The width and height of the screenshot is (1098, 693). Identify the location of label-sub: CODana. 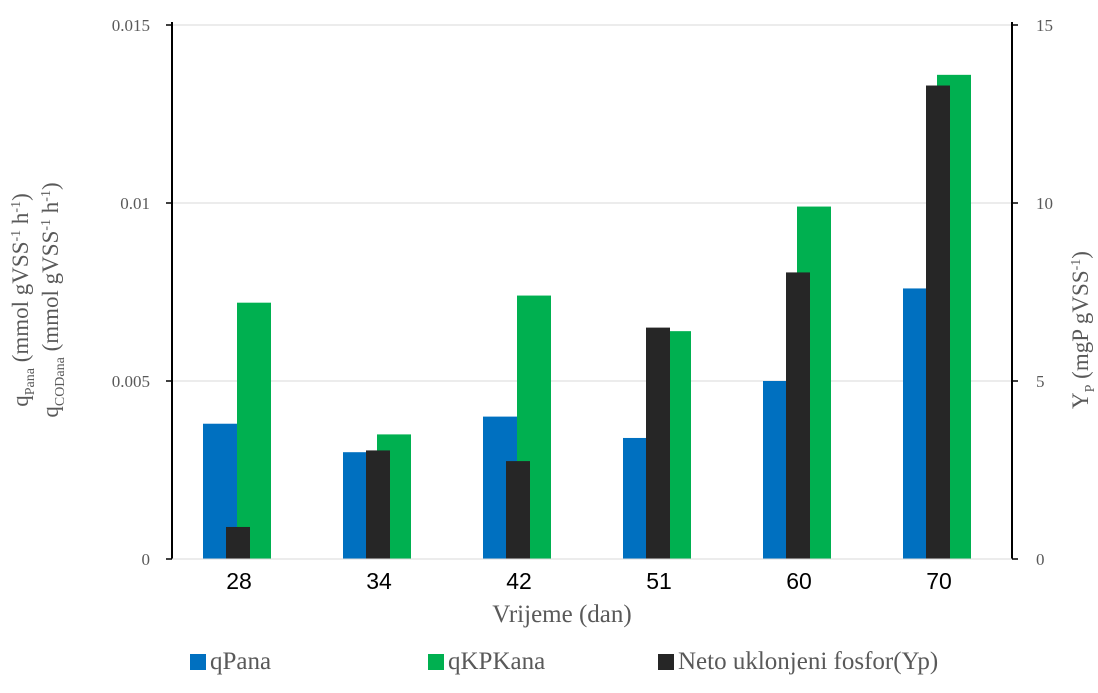
(60, 381).